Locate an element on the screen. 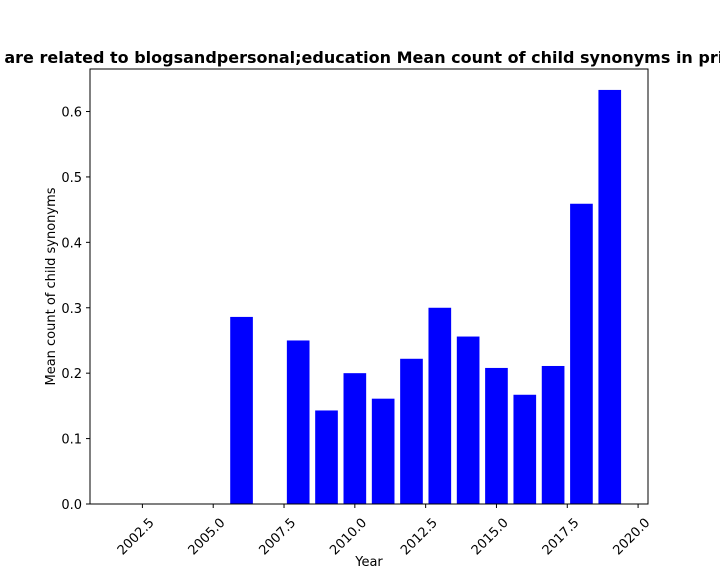 Image resolution: width=720 pixels, height=576 pixels. bar-2018 is located at coordinates (581, 353).